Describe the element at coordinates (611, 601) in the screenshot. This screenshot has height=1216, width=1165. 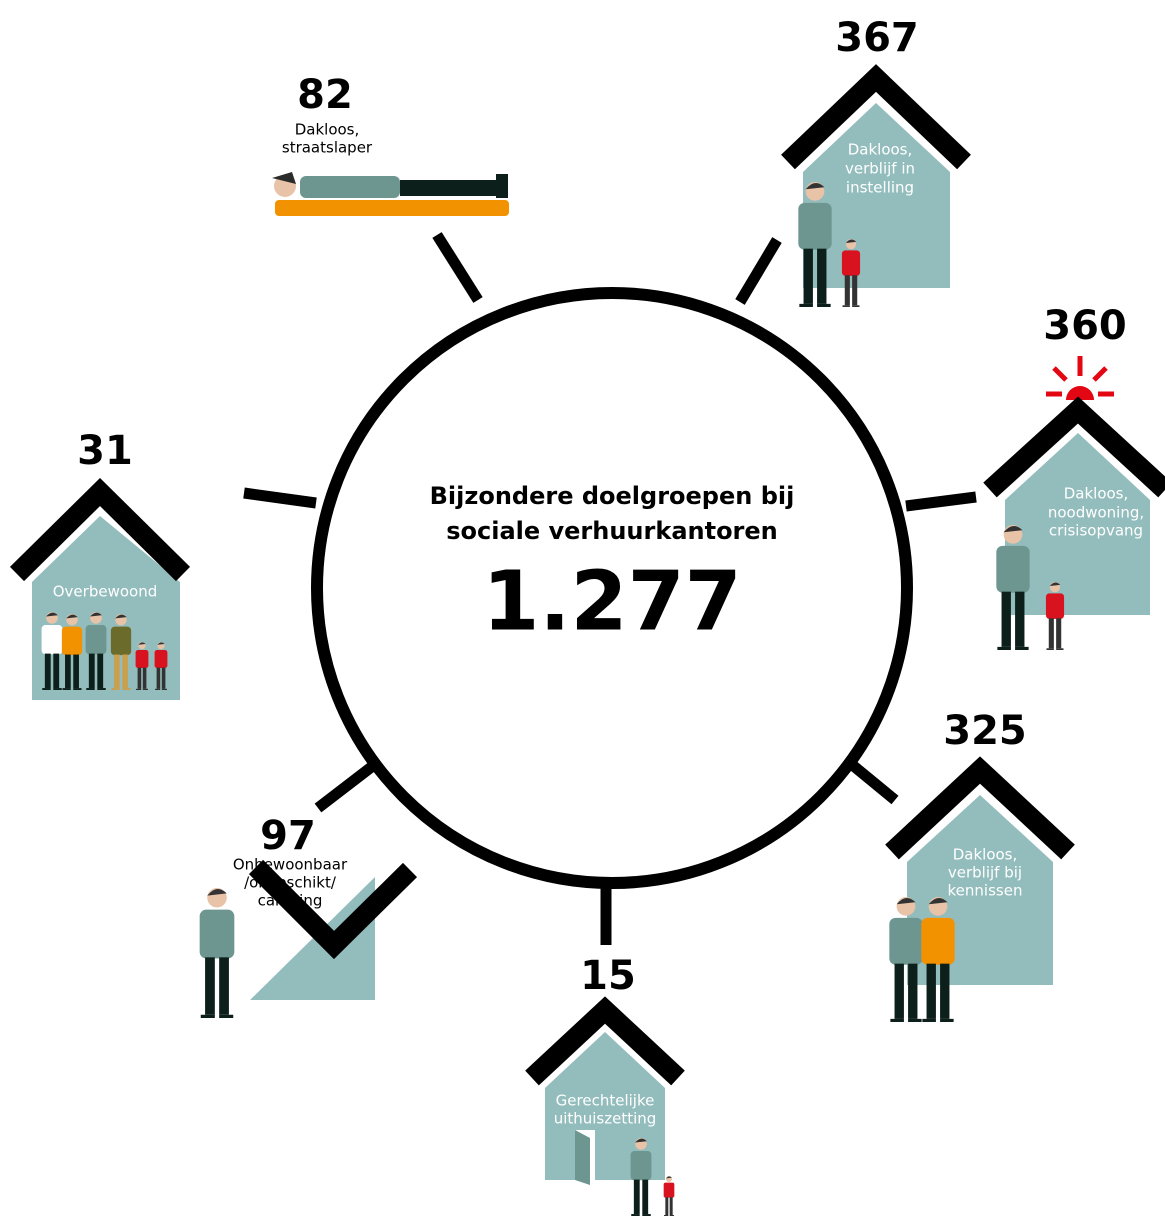
I see `total: 1.277` at that location.